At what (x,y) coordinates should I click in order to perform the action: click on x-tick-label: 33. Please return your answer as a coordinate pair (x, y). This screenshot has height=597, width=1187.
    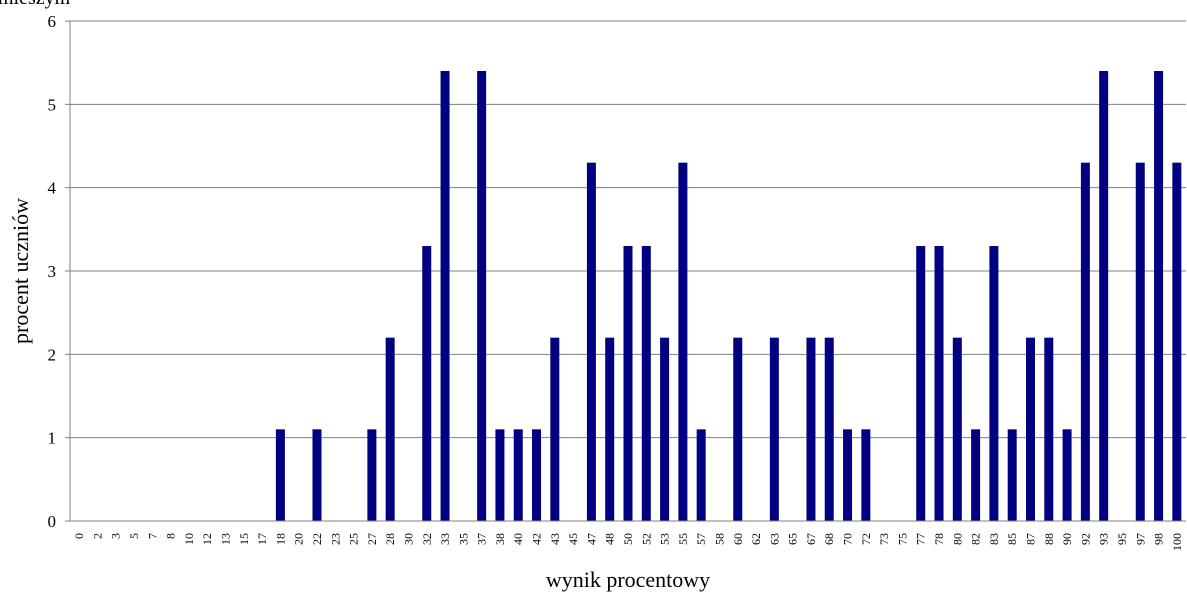
    Looking at the image, I should click on (445, 539).